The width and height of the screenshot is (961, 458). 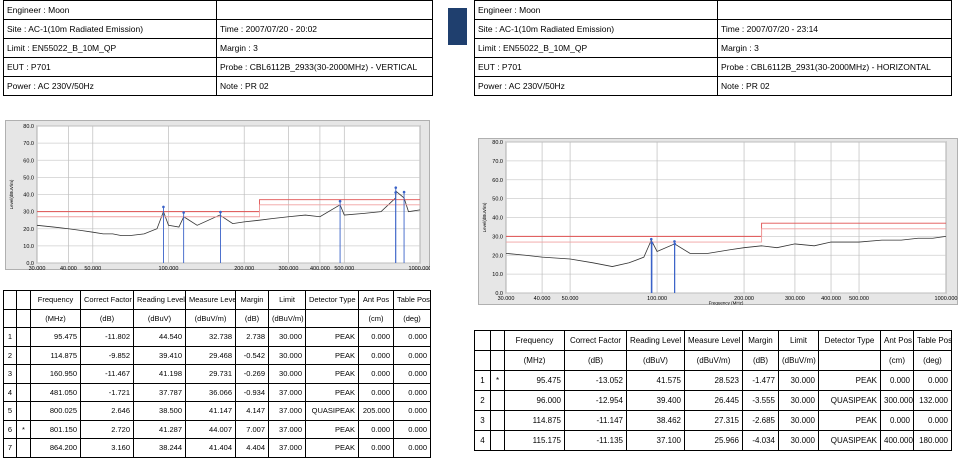 I want to click on info-cell: EUT : P701, so click(x=110, y=67).